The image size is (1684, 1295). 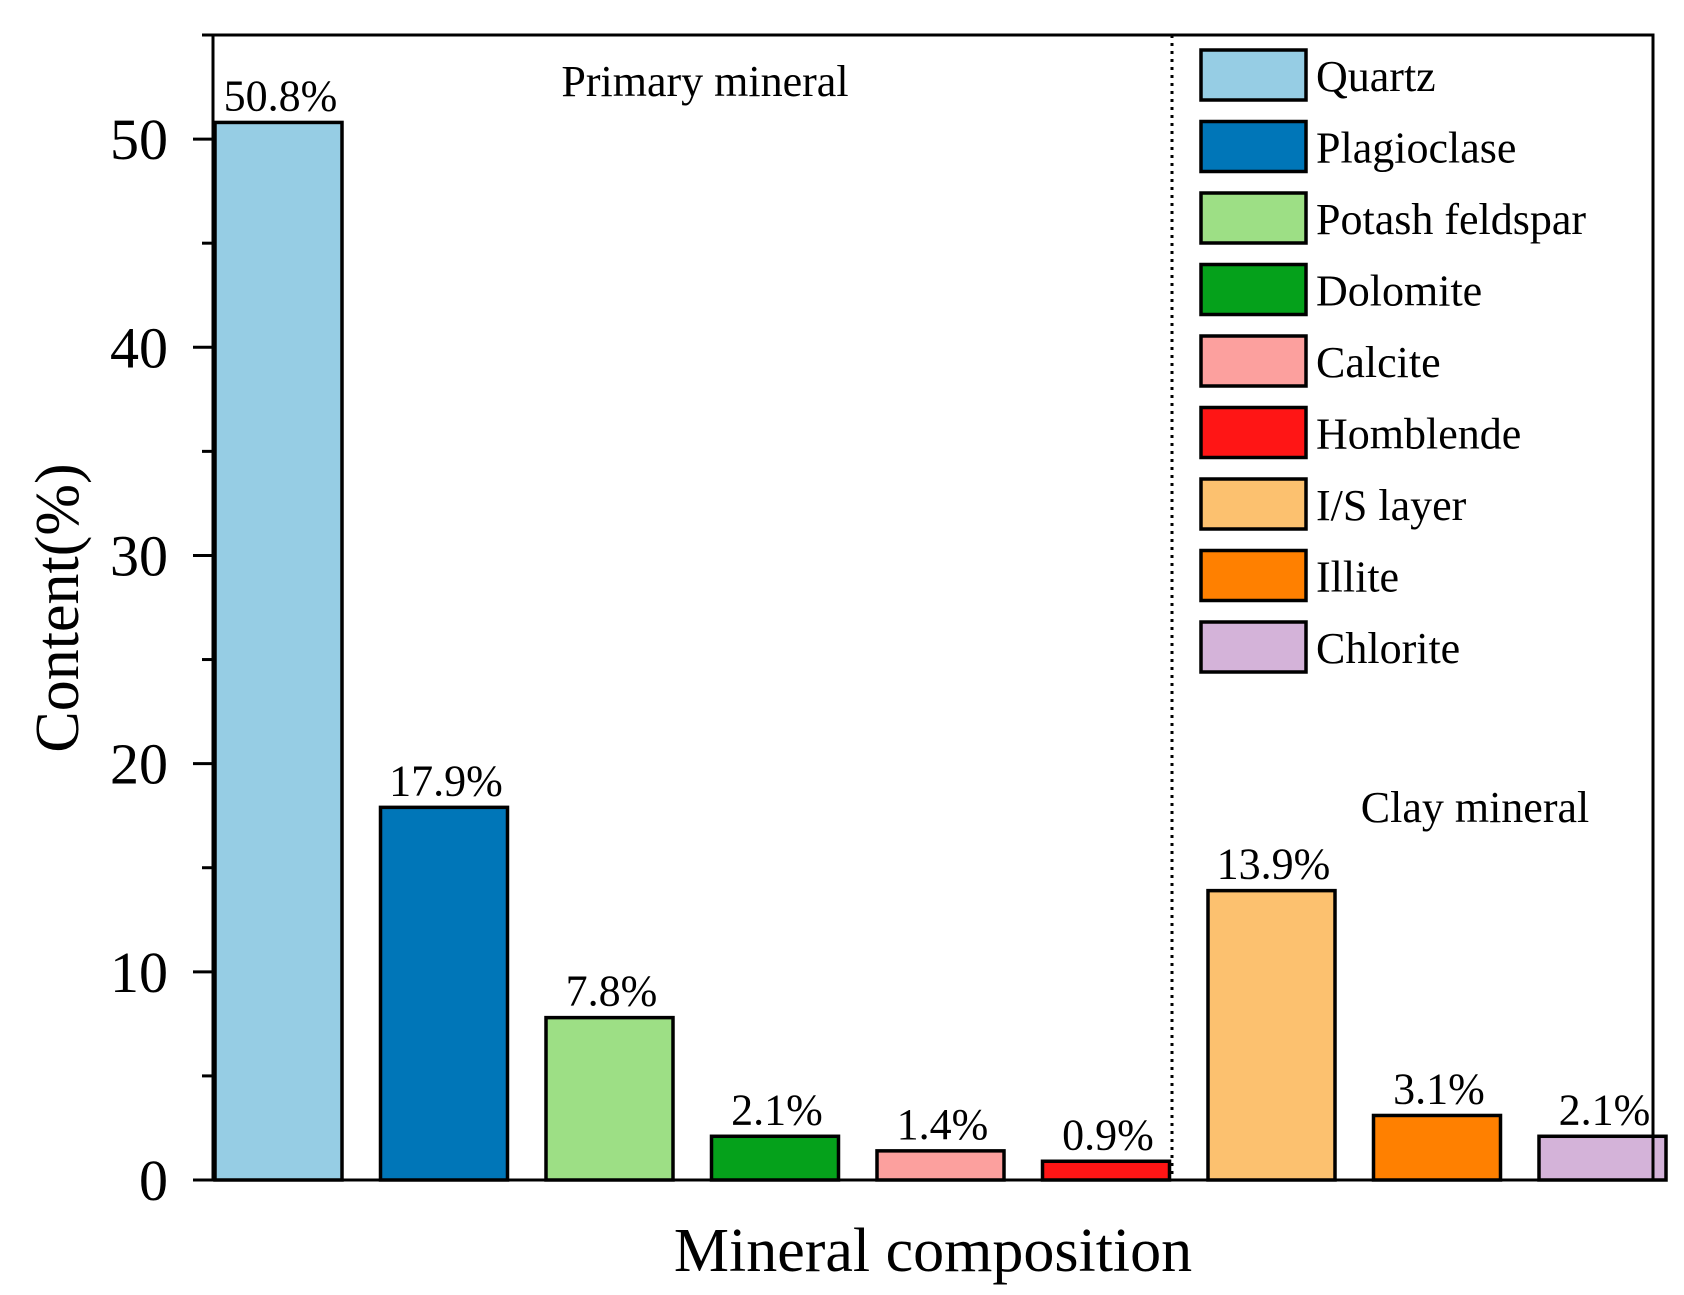 I want to click on bar-chlorite, so click(x=1602, y=1158).